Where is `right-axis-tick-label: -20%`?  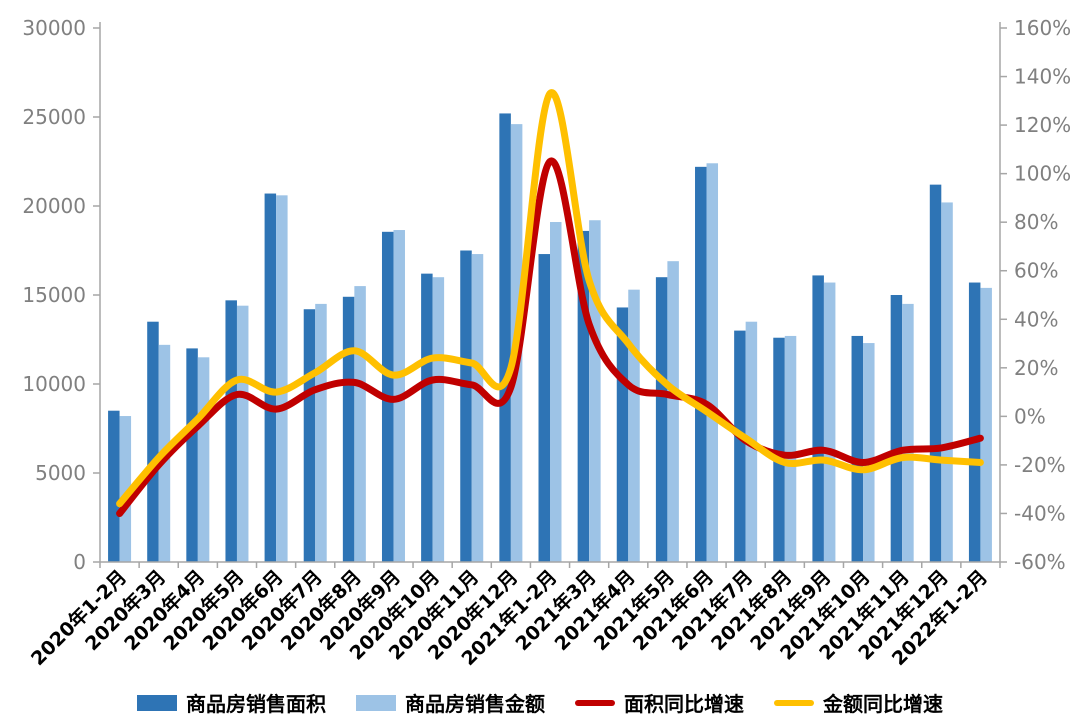
right-axis-tick-label: -20% is located at coordinates (1040, 465).